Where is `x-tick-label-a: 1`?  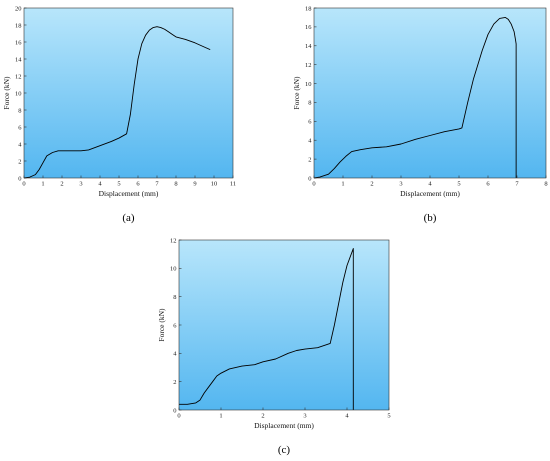 x-tick-label-a: 1 is located at coordinates (42, 184).